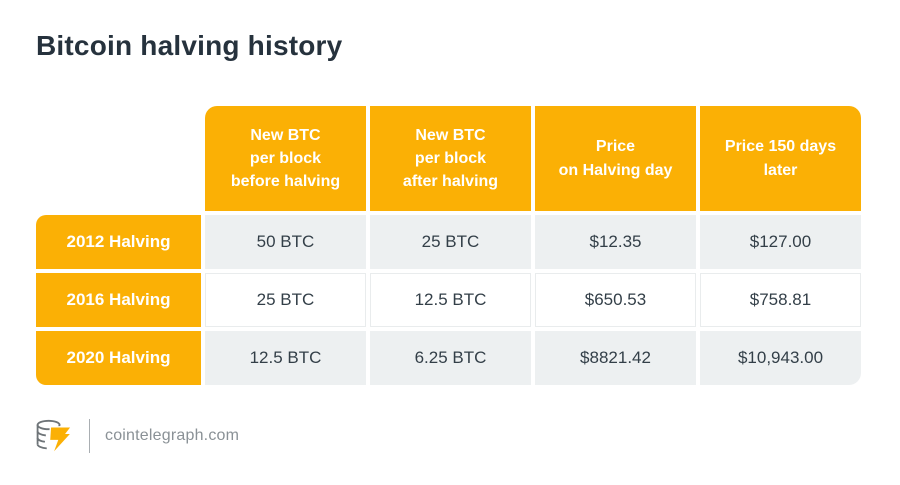 This screenshot has height=485, width=900. Describe the element at coordinates (118, 300) in the screenshot. I see `row-label-2016: 2016 Halving` at that location.